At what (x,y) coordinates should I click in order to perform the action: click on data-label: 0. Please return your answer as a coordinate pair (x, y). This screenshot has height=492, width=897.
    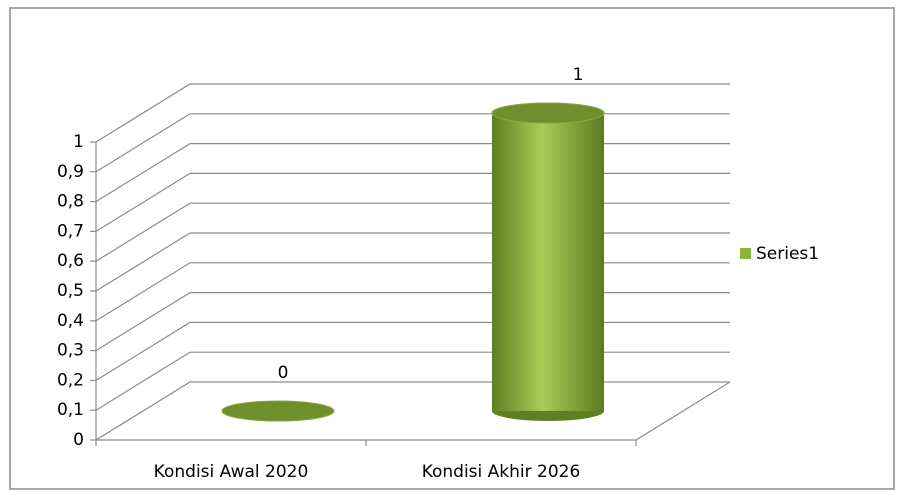
    Looking at the image, I should click on (283, 373).